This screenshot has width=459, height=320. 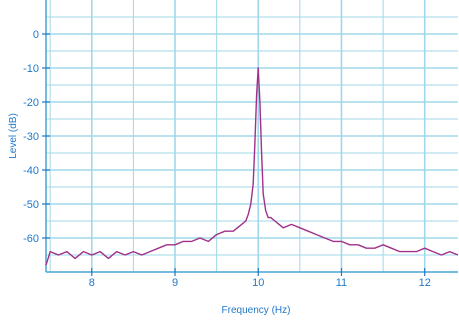 I want to click on y-tick-label: -60, so click(x=31, y=239).